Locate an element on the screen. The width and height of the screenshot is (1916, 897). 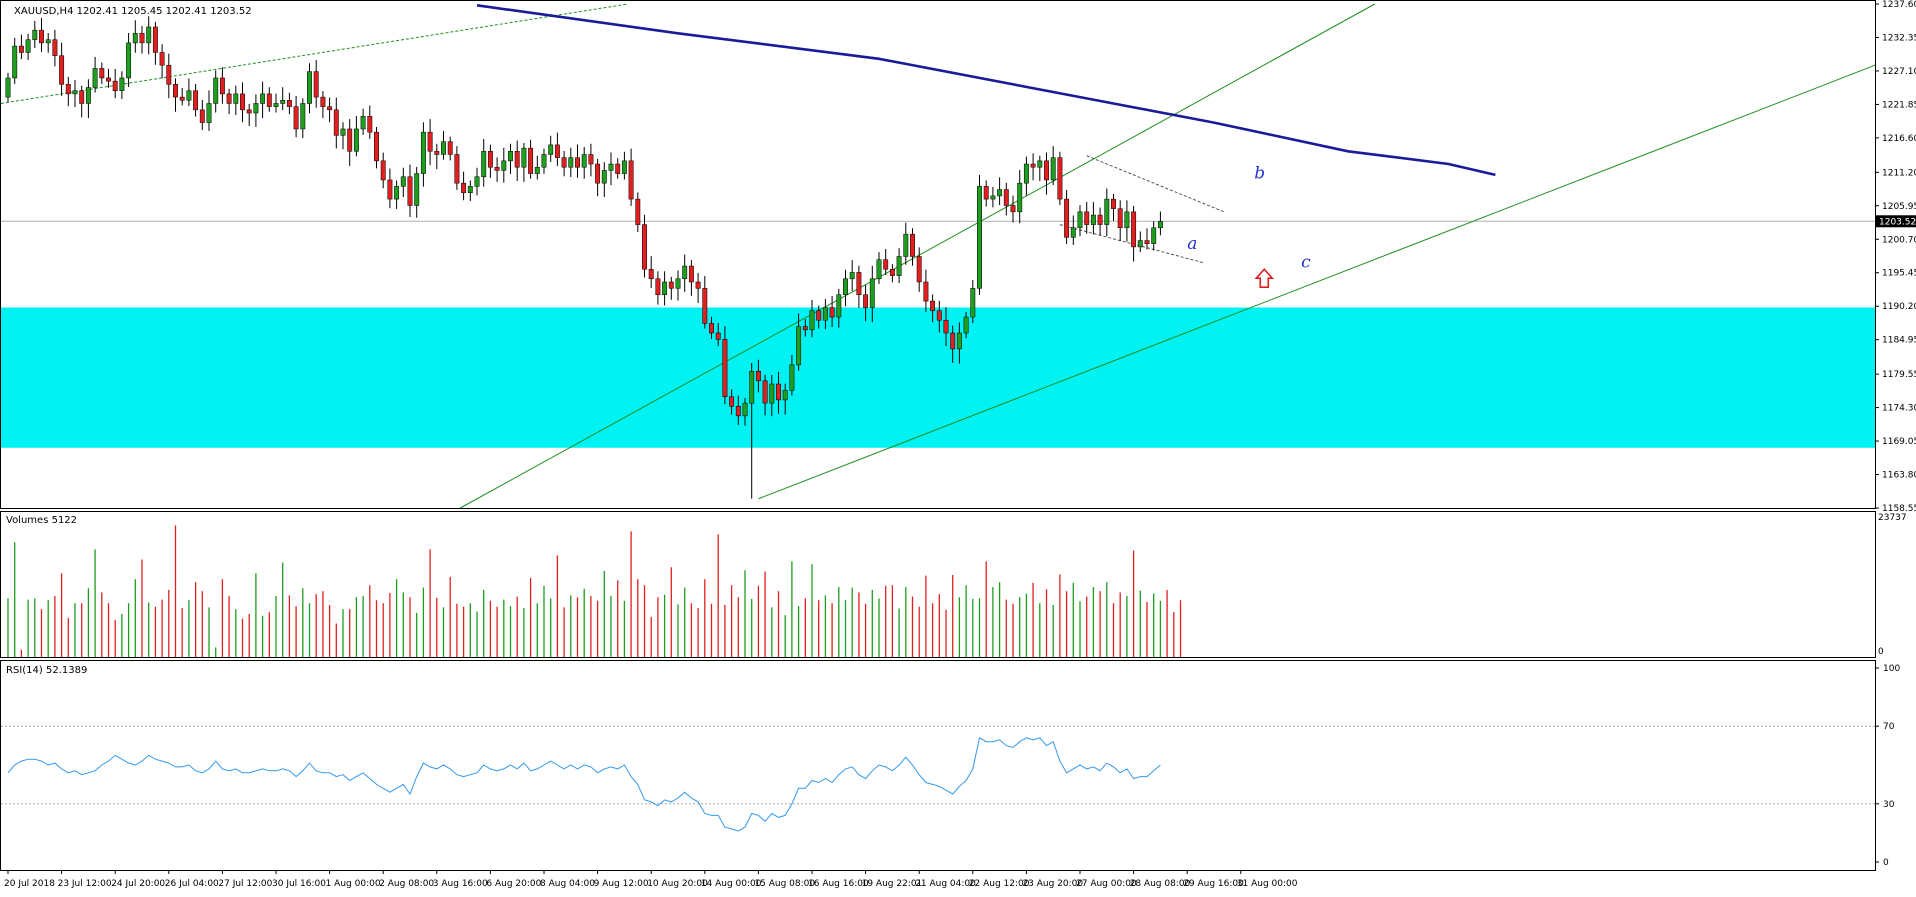
time-tick-label: 3 Aug 16:00 is located at coordinates (460, 884).